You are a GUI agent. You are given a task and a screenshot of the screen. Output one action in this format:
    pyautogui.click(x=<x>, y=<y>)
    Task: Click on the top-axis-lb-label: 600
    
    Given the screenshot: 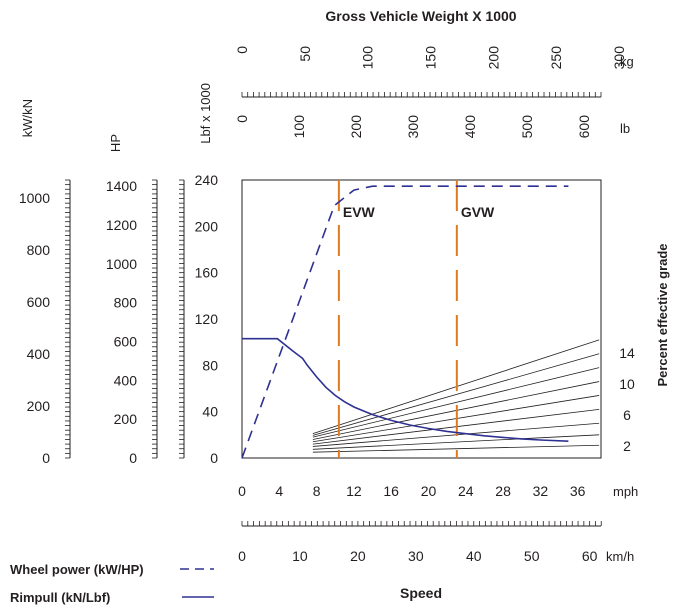 What is the action you would take?
    pyautogui.click(x=584, y=127)
    